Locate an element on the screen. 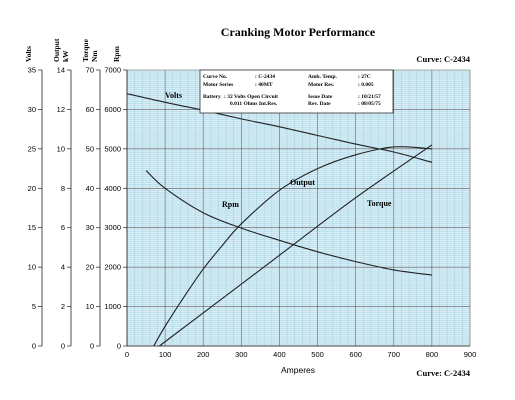 The height and width of the screenshot is (400, 515). y-axis-unit-output: kW is located at coordinates (65, 56).